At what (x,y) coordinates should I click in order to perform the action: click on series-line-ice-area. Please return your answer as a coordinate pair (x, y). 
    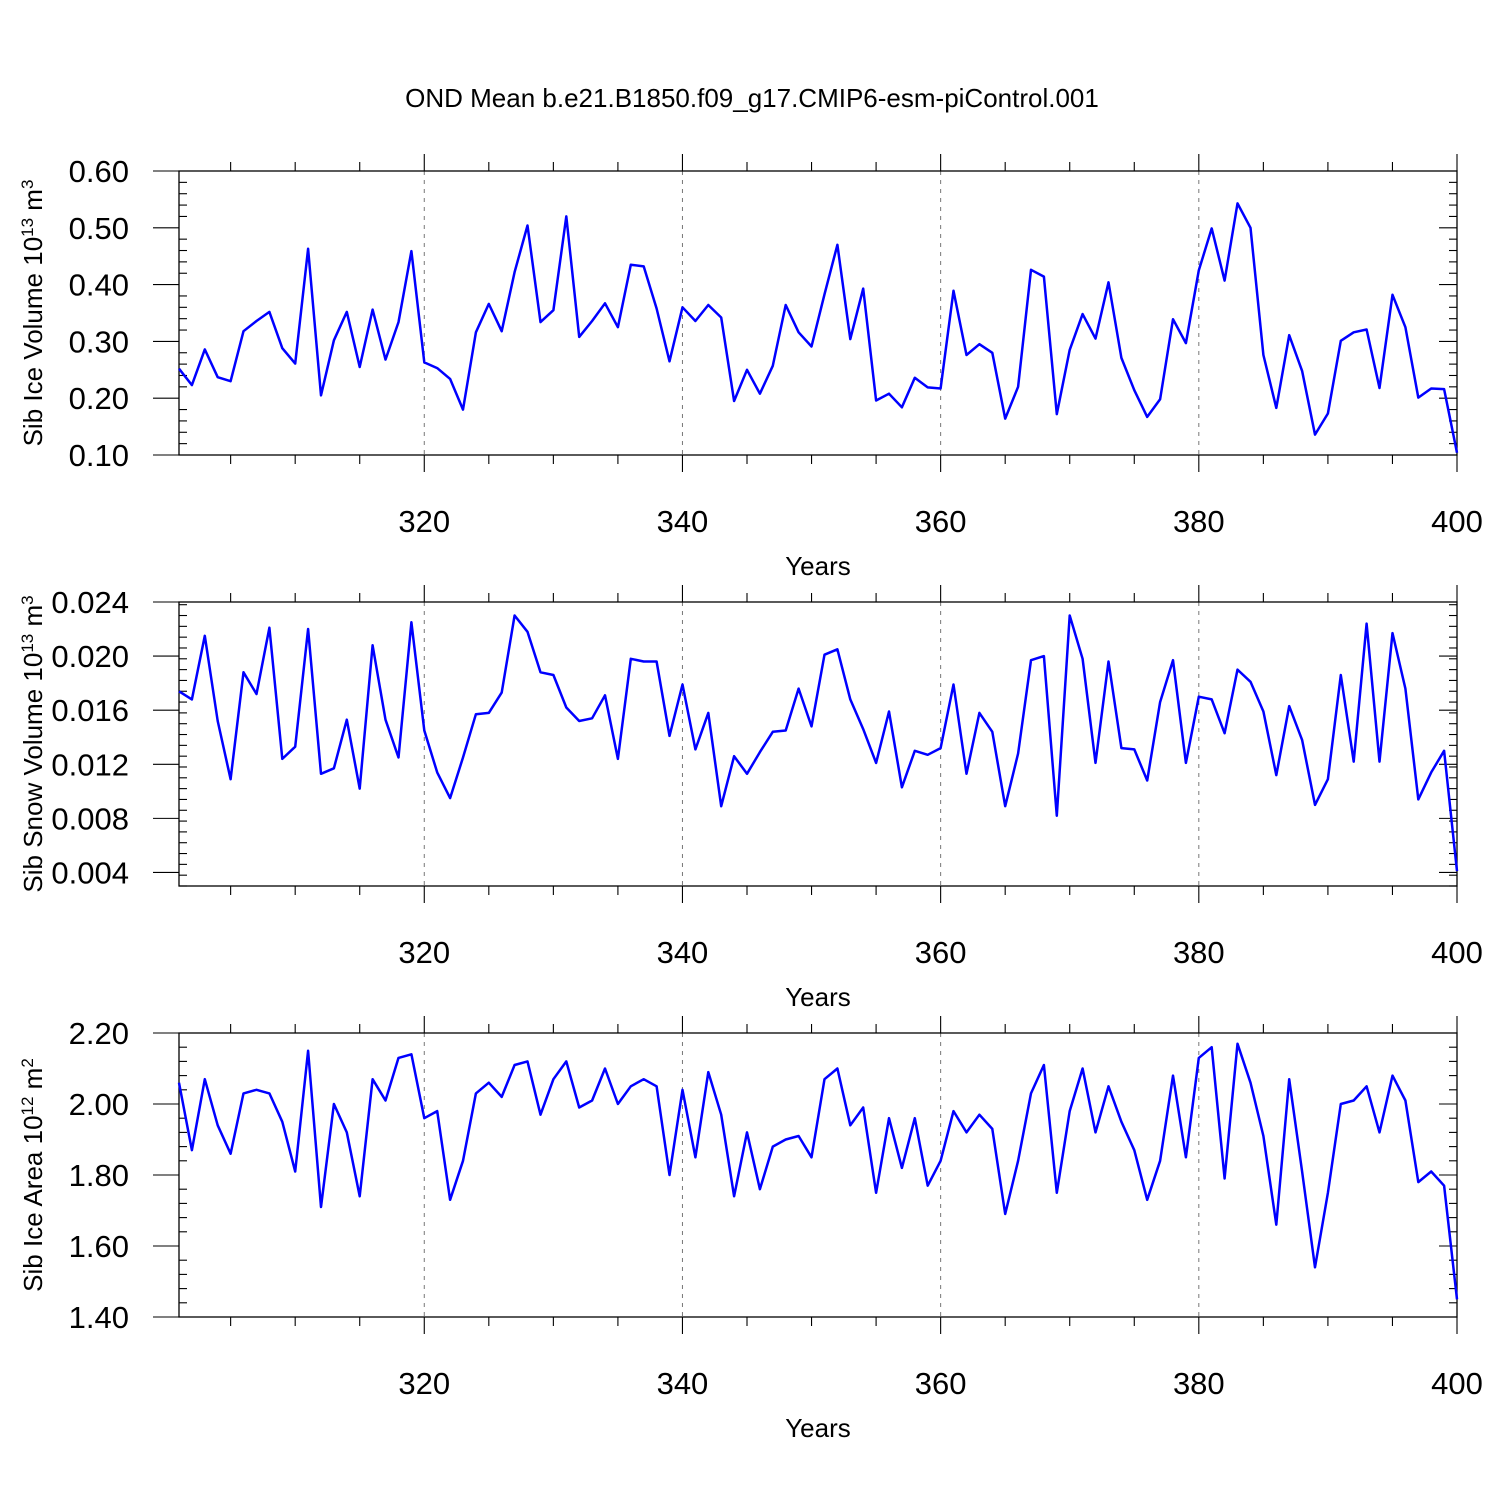
    Looking at the image, I should click on (818, 1171).